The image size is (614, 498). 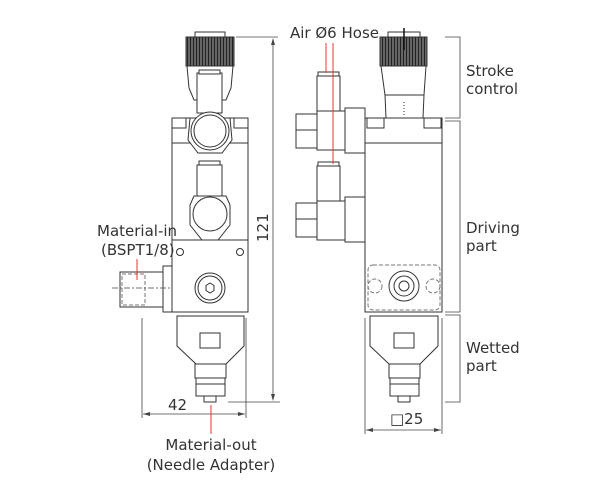 What do you see at coordinates (490, 71) in the screenshot?
I see `stroke-control-label: Stroke` at bounding box center [490, 71].